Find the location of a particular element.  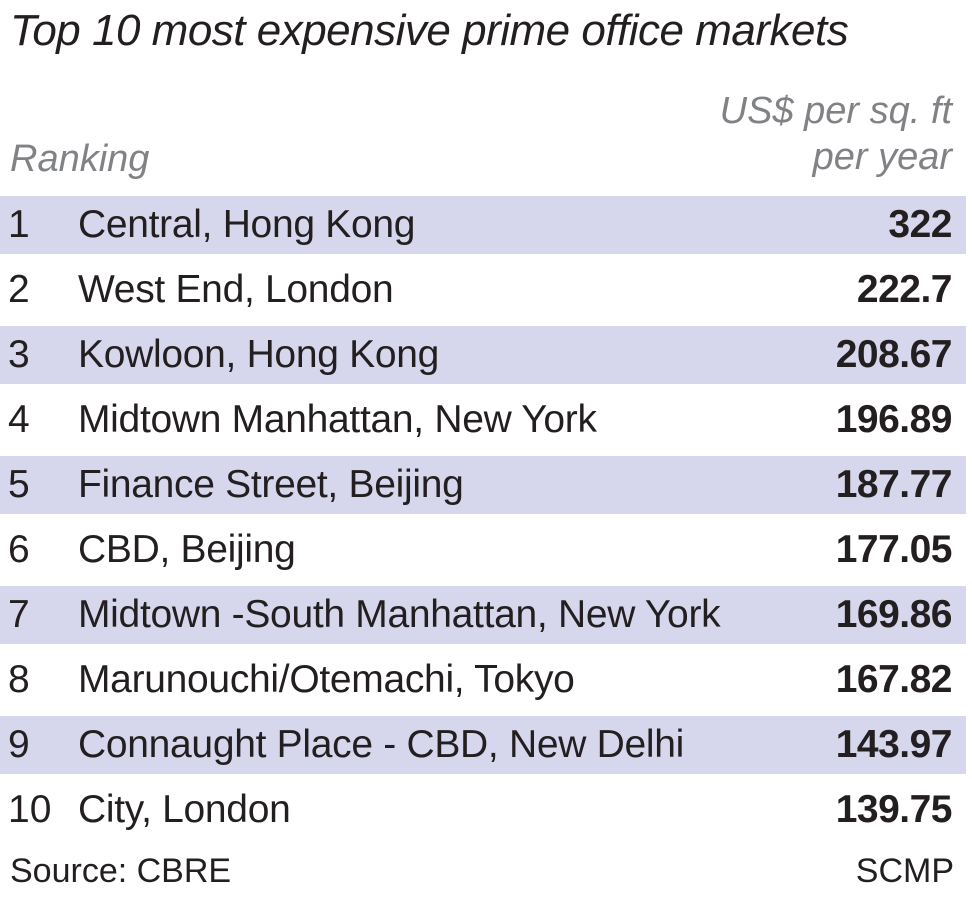

value-cell: 196.89 is located at coordinates (894, 419).